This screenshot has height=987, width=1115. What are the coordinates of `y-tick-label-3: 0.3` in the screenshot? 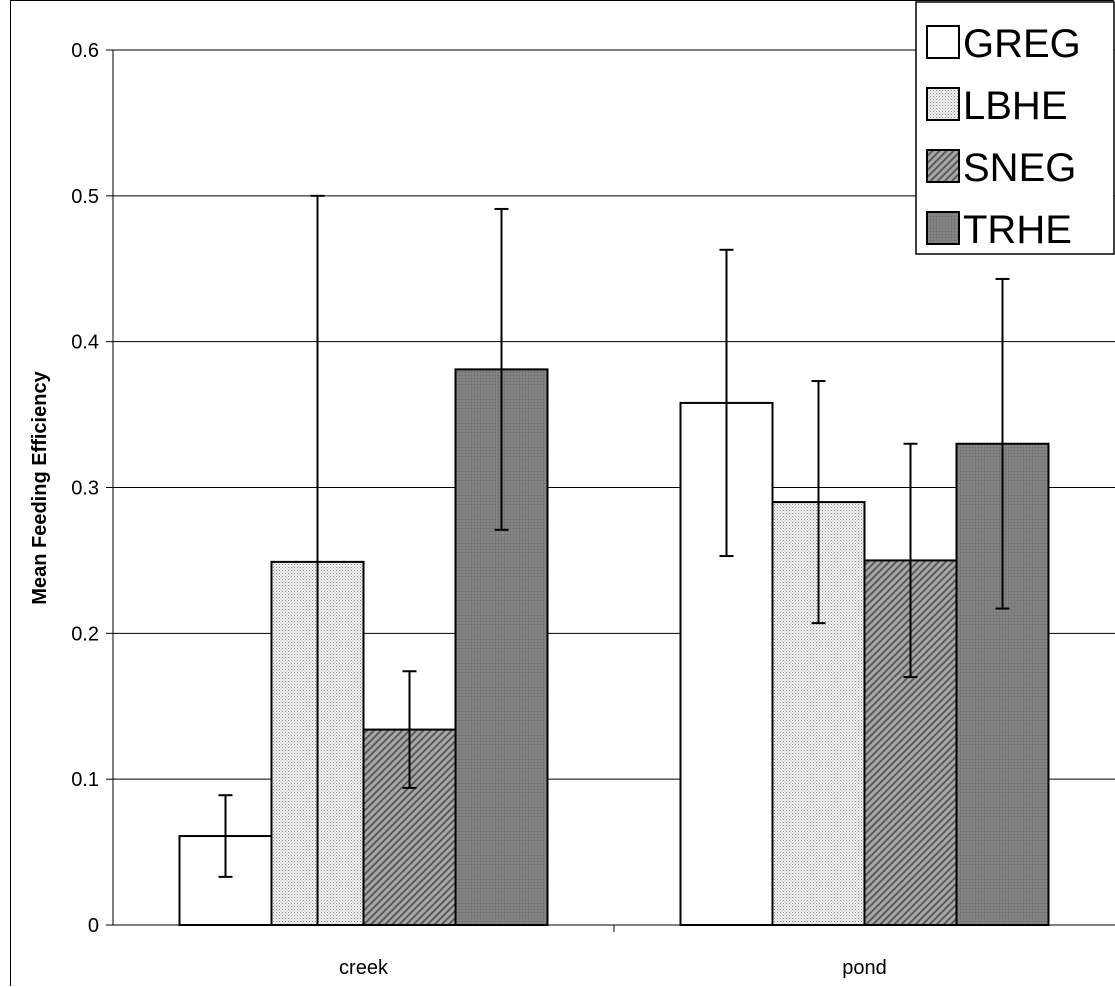 It's located at (85, 489).